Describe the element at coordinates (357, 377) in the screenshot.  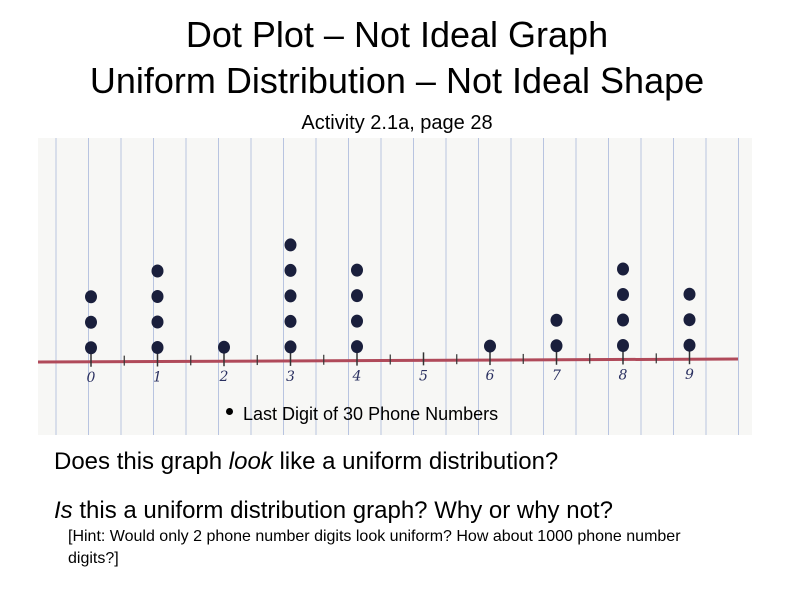
I see `tick-label: 4` at that location.